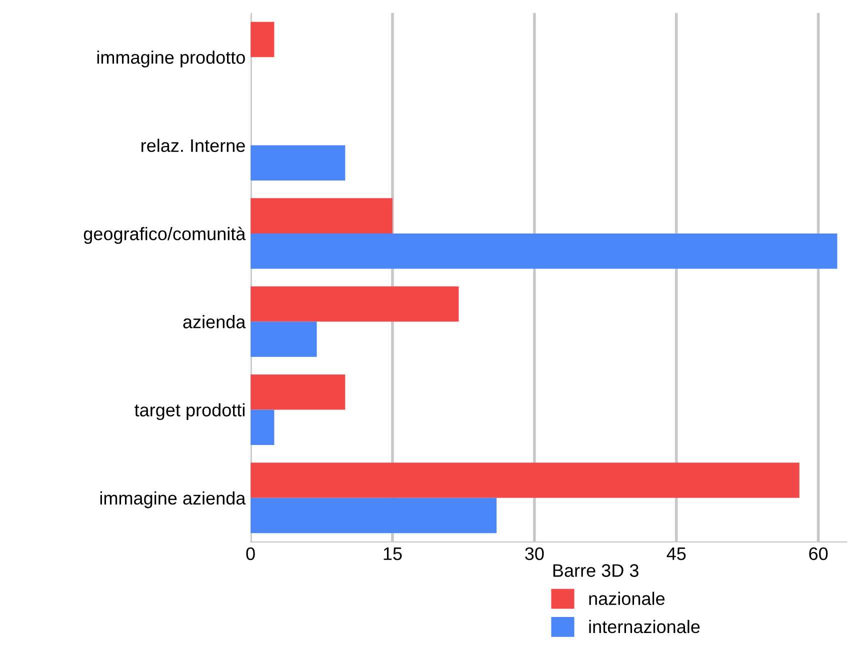  I want to click on x-tick-label: 0, so click(250, 553).